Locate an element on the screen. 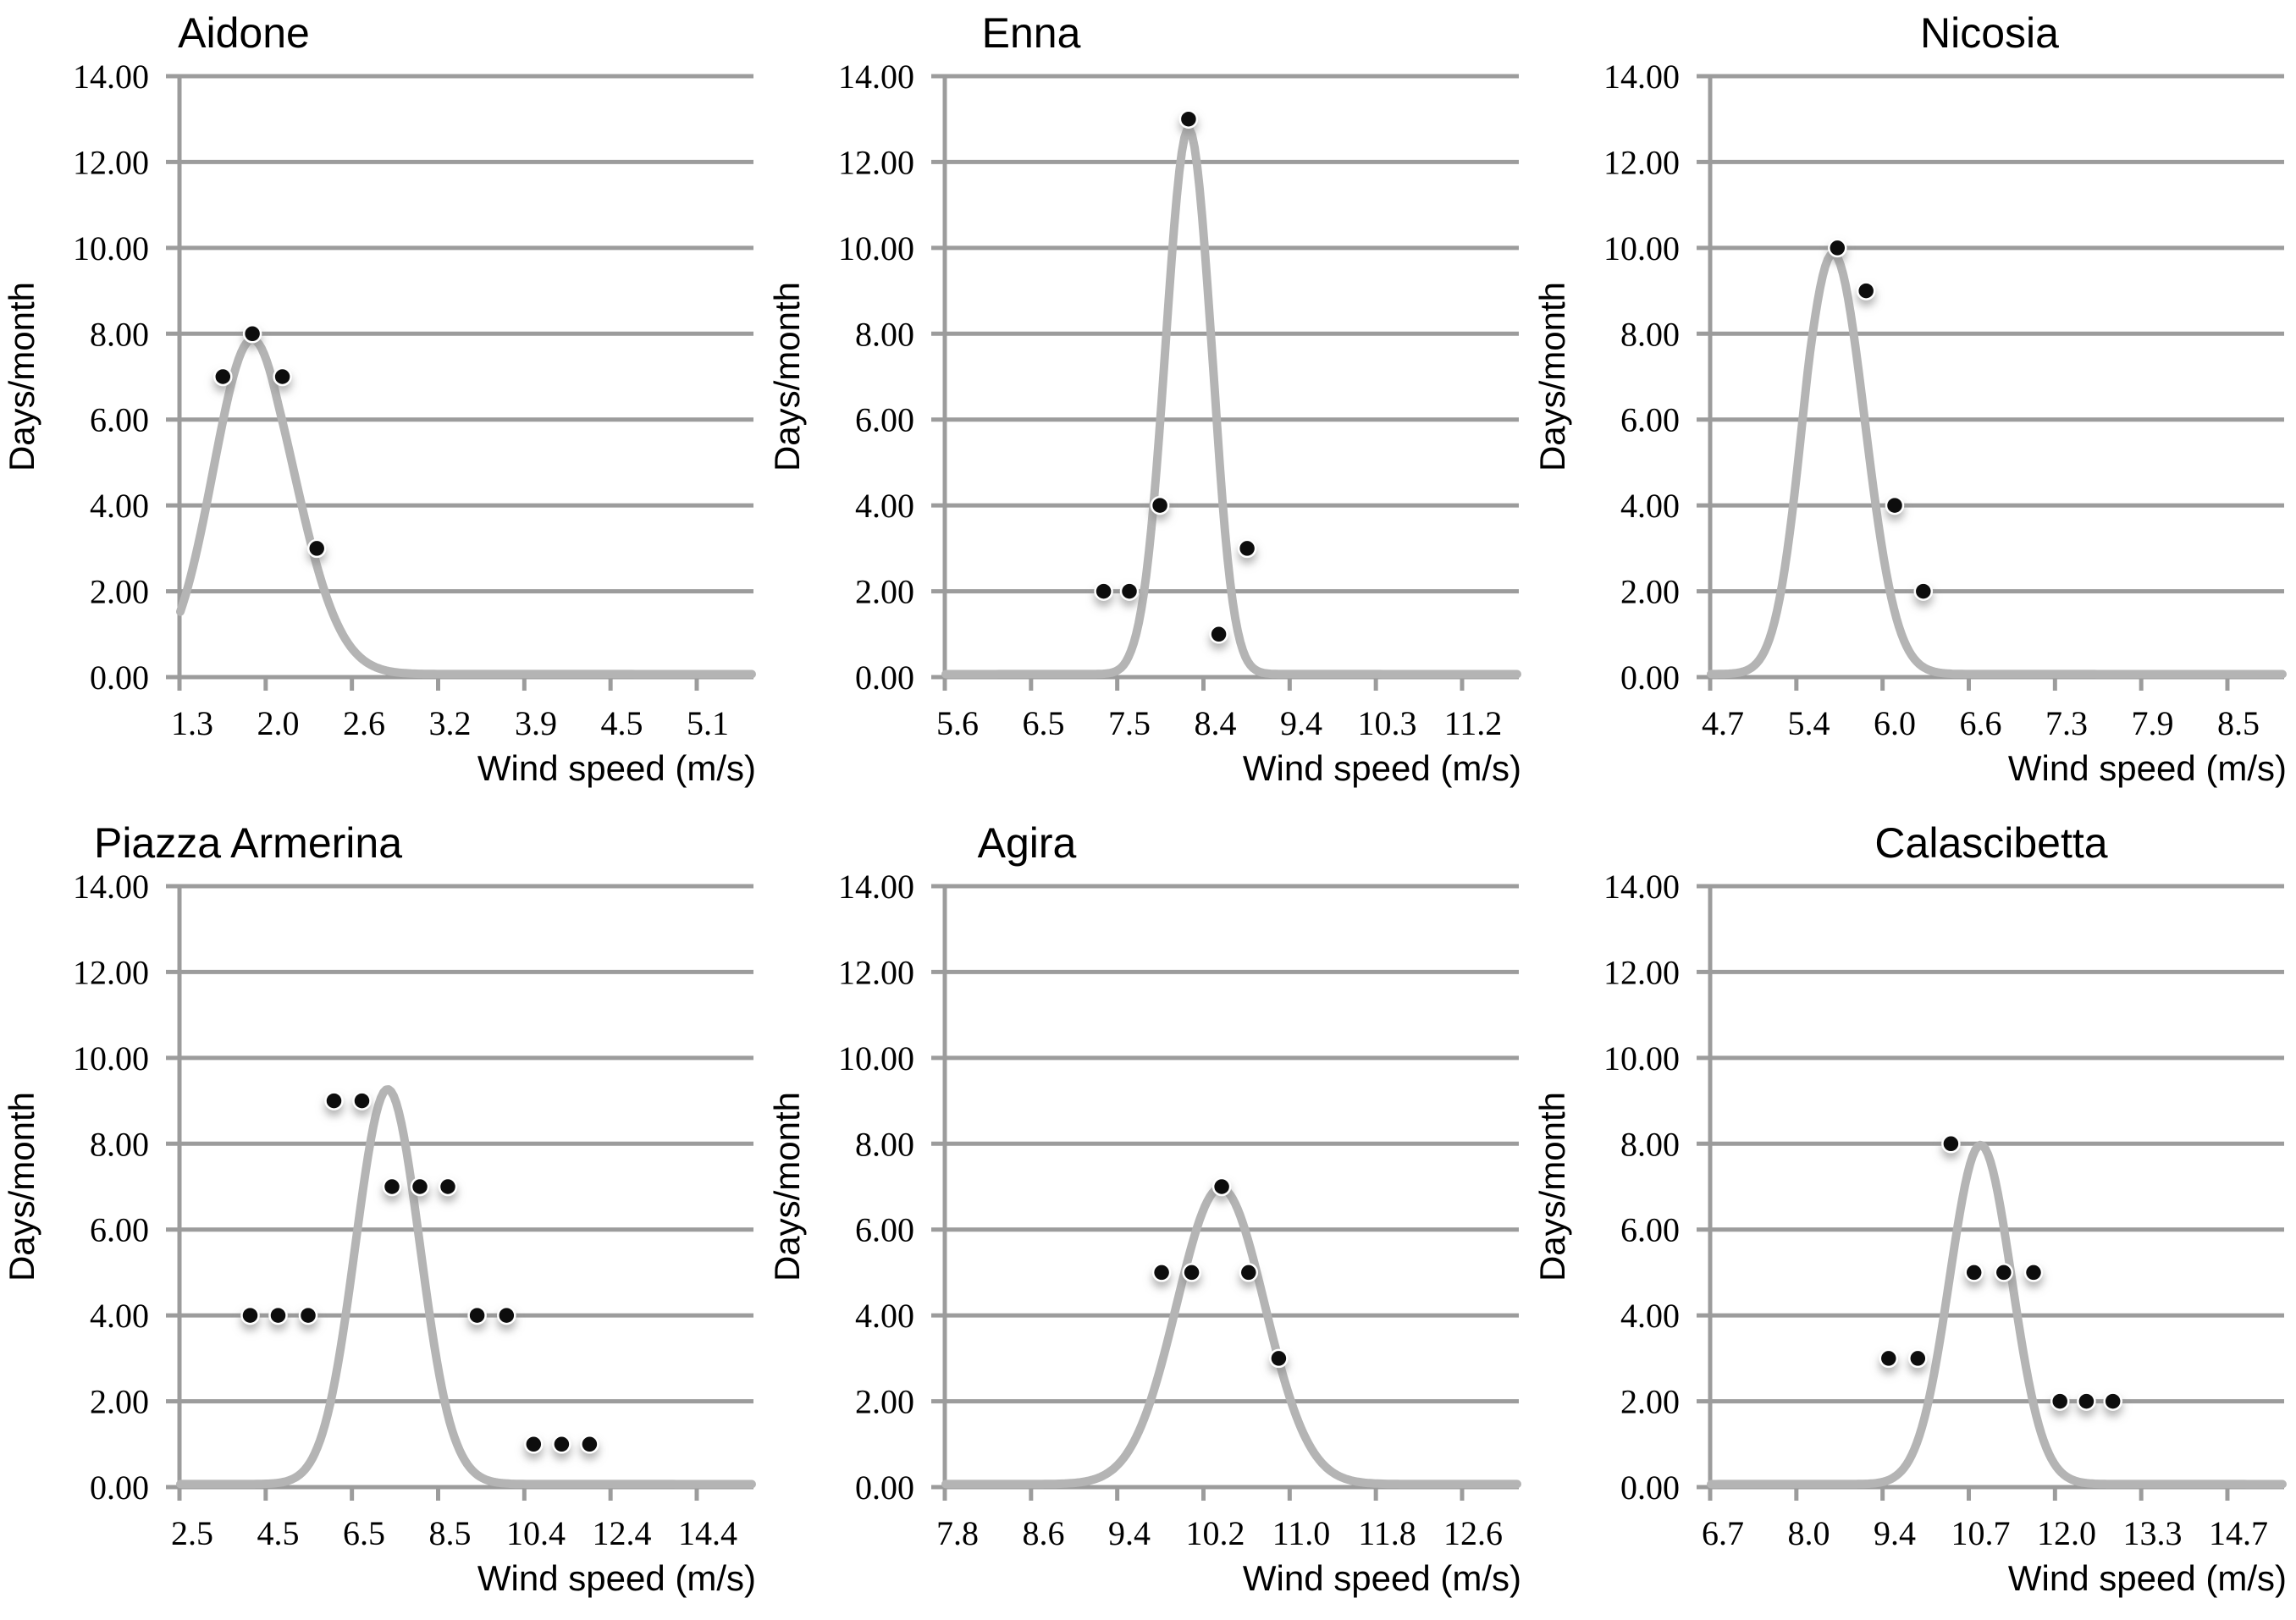 This screenshot has width=2296, height=1620. x-tick-label: 3.2 is located at coordinates (450, 723).